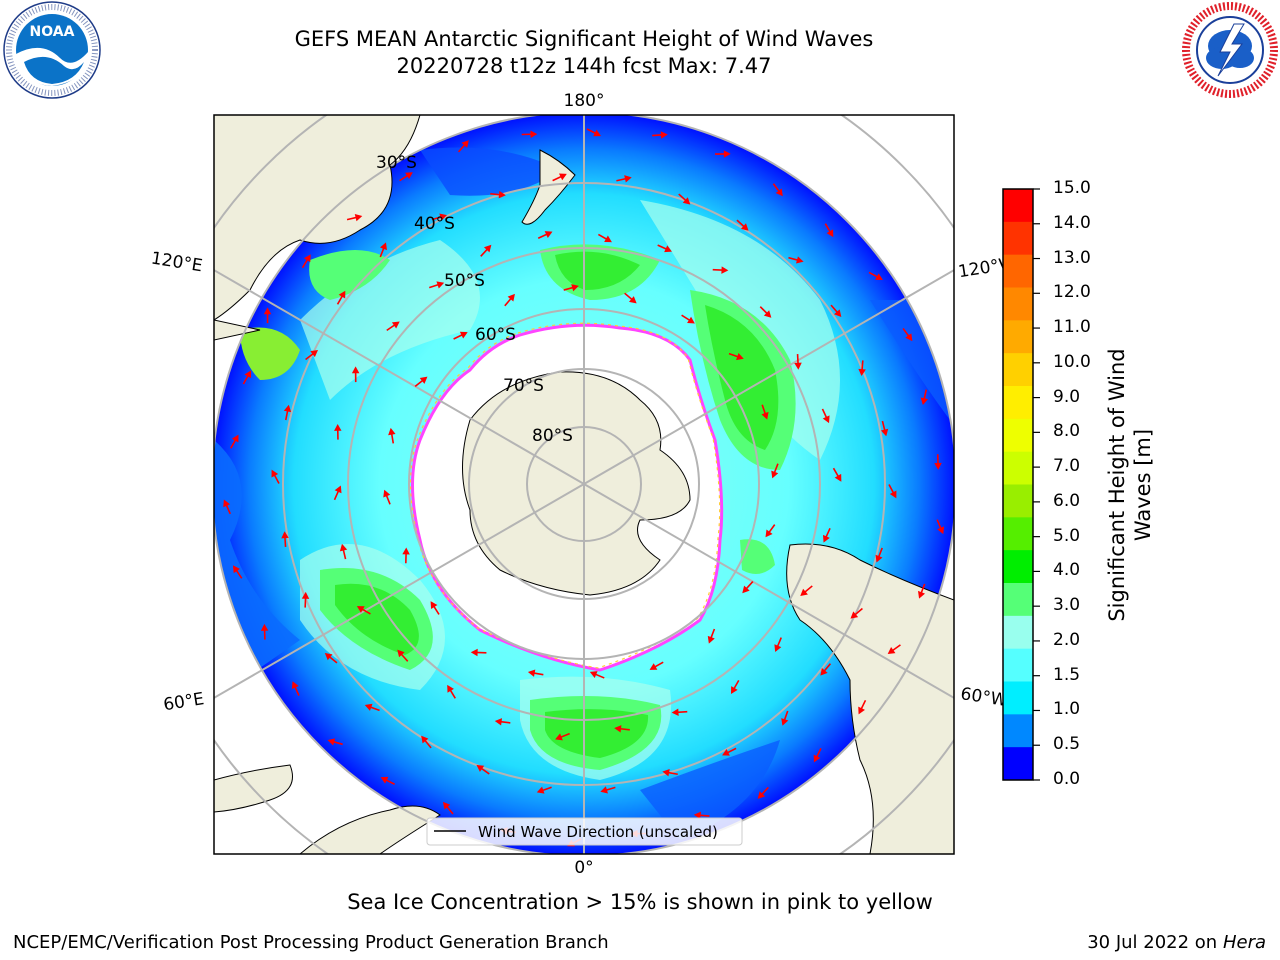  What do you see at coordinates (1067, 466) in the screenshot?
I see `colorbar-tick-label: 7.0` at bounding box center [1067, 466].